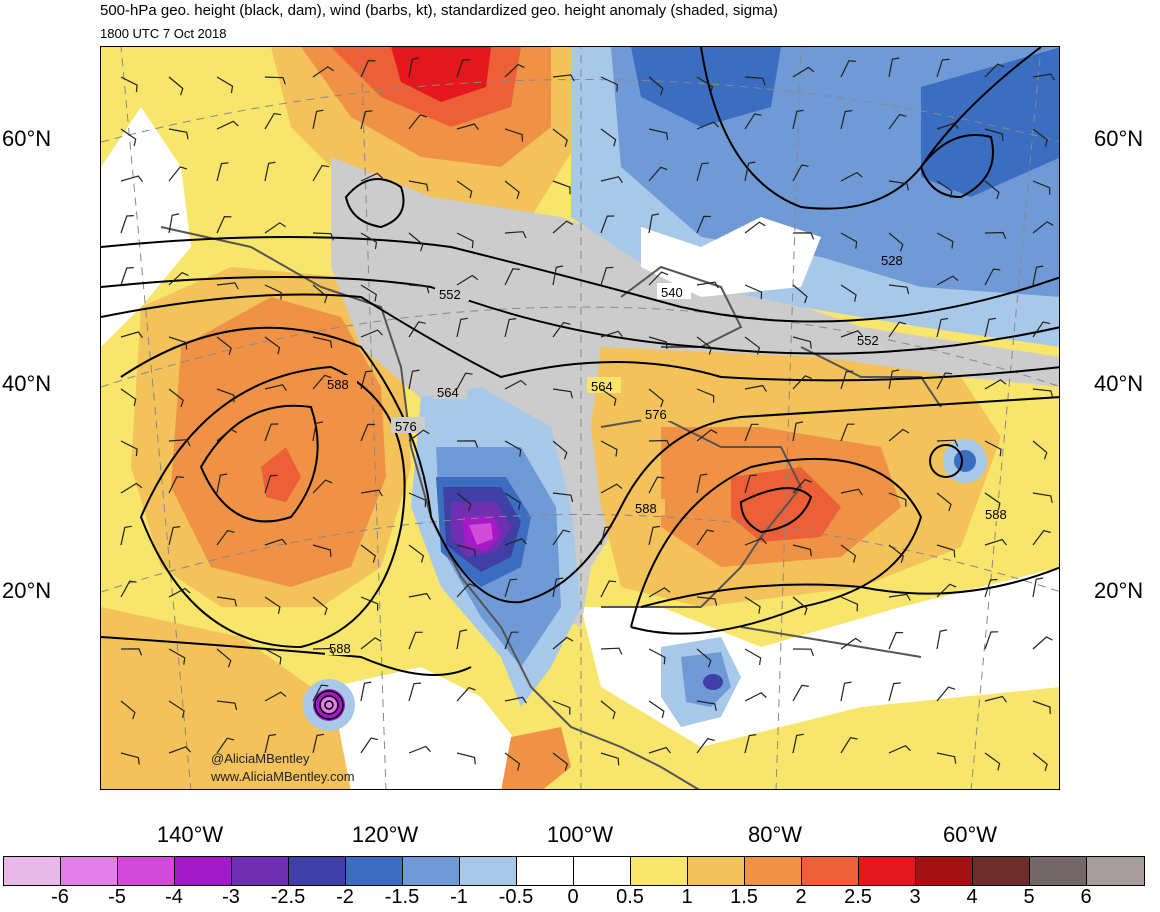 This screenshot has height=912, width=1160. What do you see at coordinates (338, 384) in the screenshot?
I see `contour-label-588-pacific: 588` at bounding box center [338, 384].